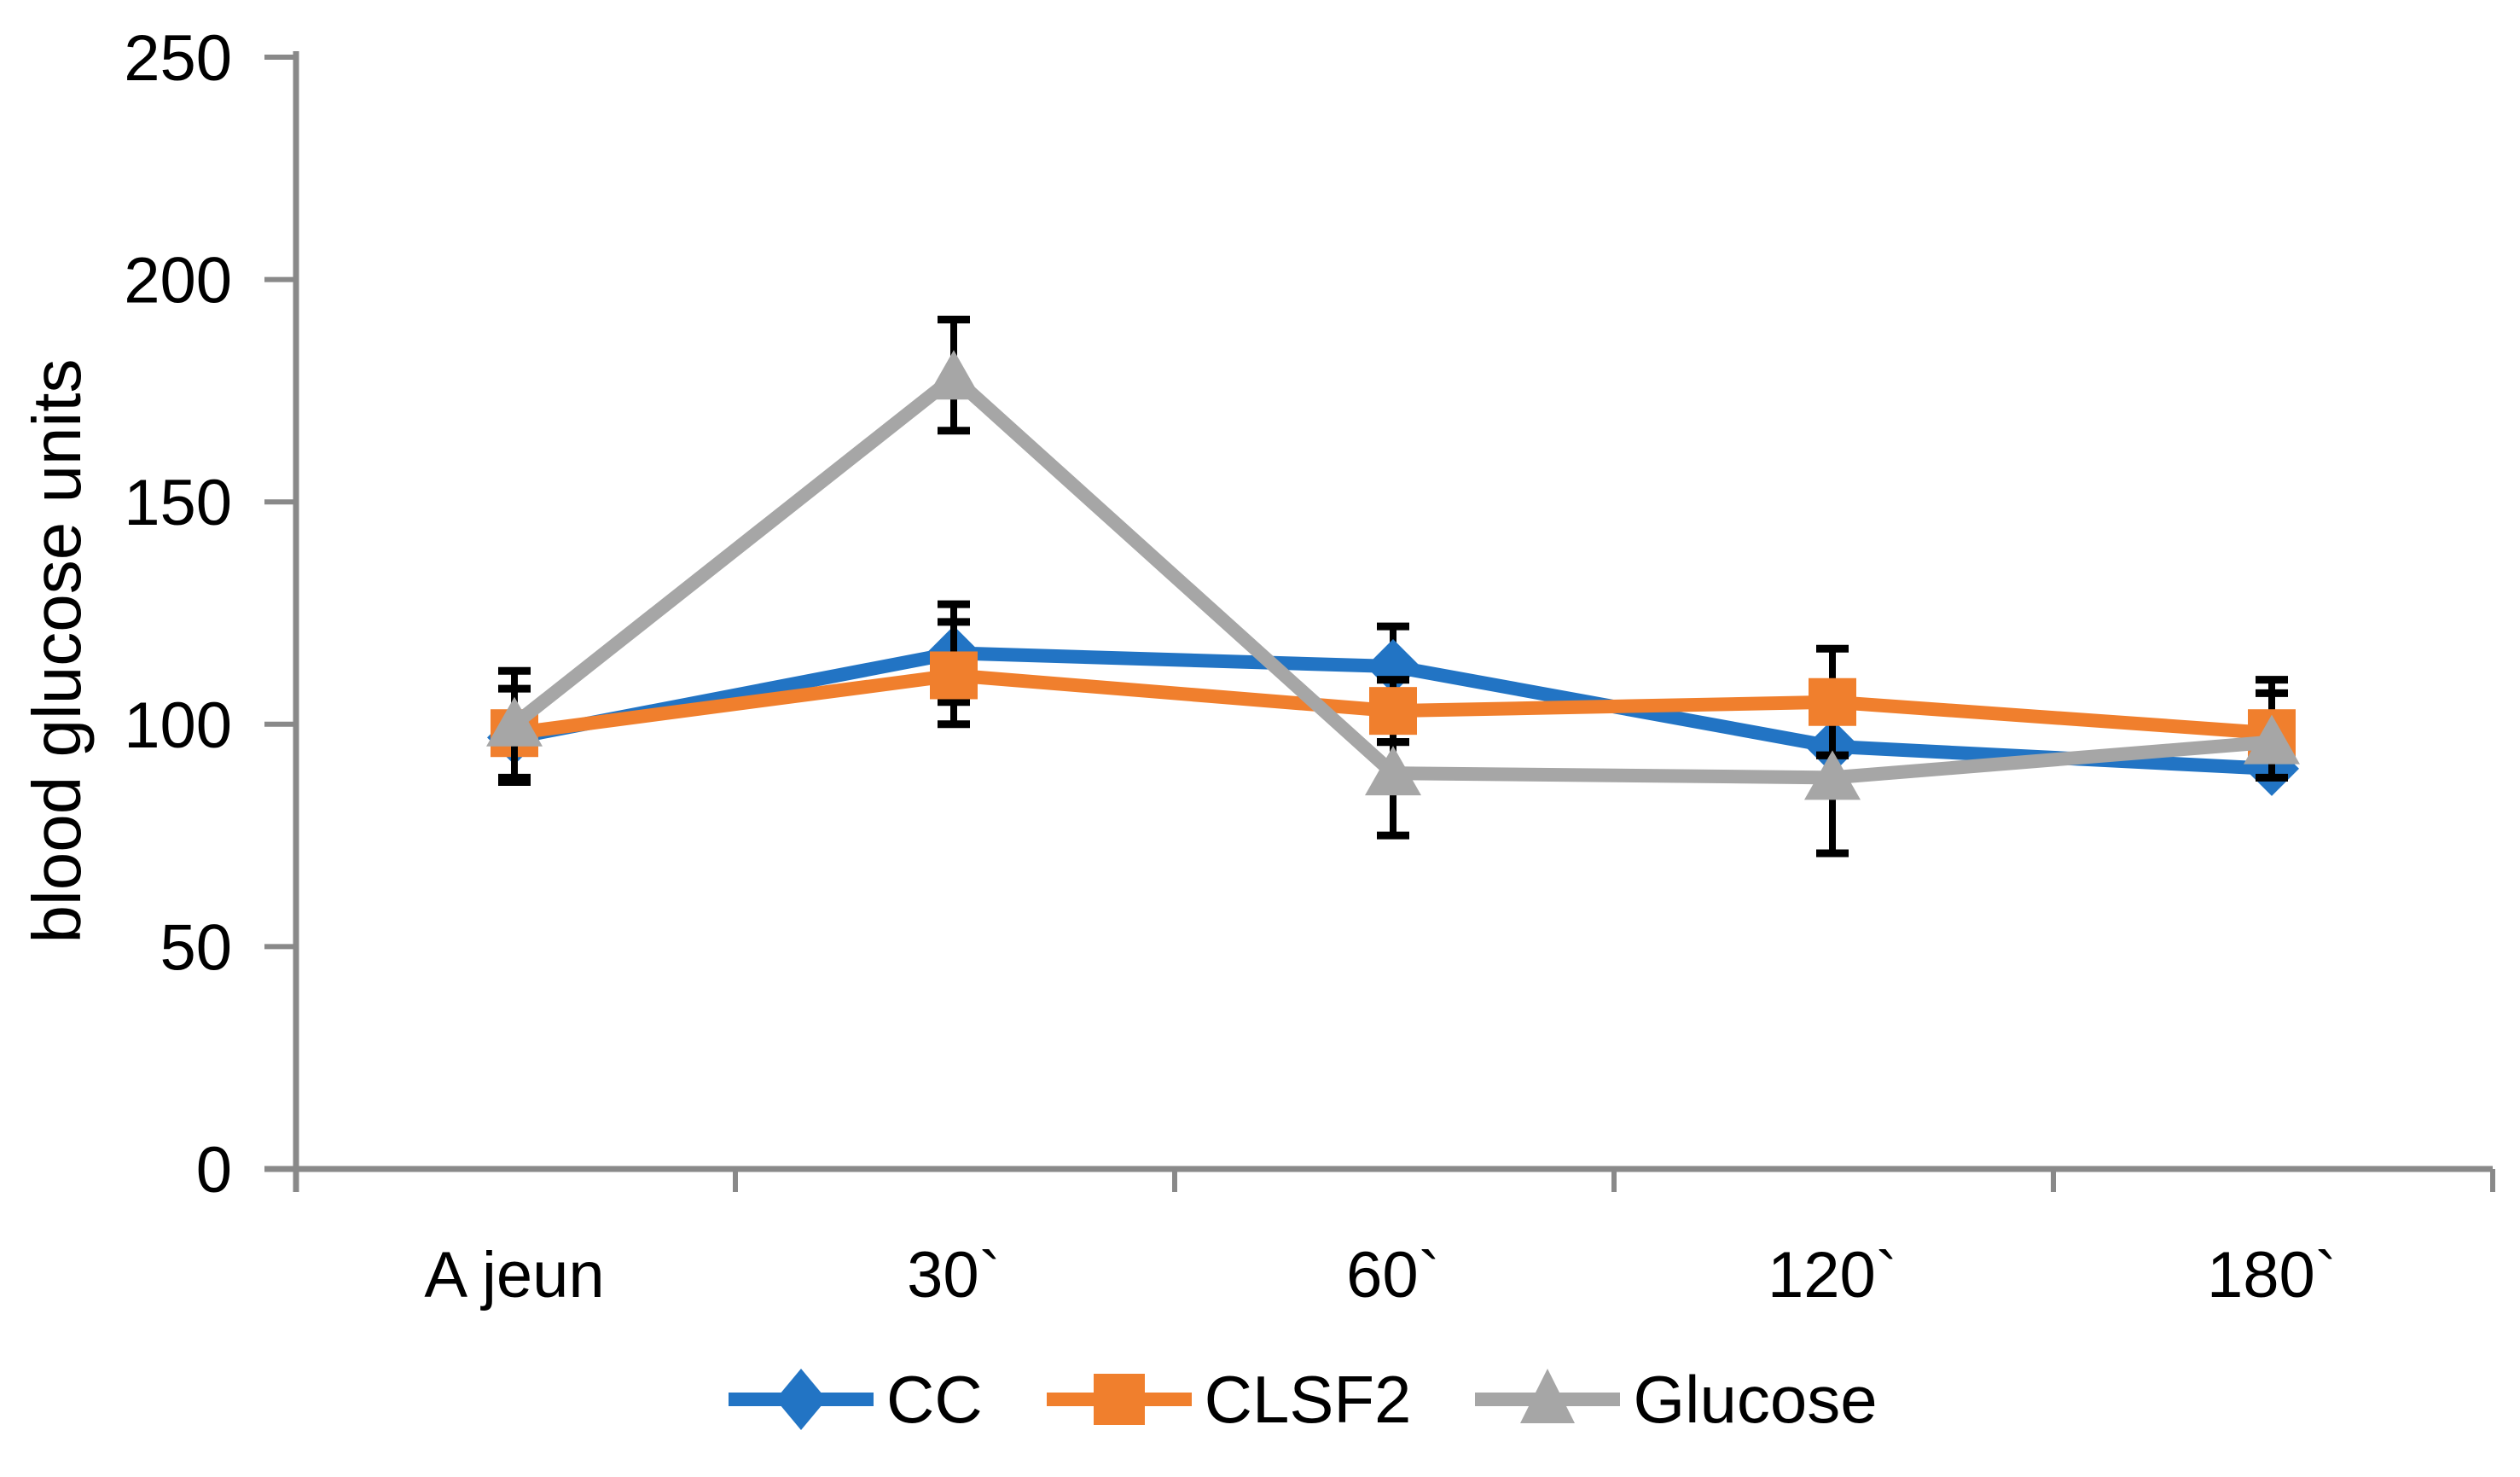 The width and height of the screenshot is (2520, 1477). I want to click on x-tick-label: 180`, so click(2272, 1275).